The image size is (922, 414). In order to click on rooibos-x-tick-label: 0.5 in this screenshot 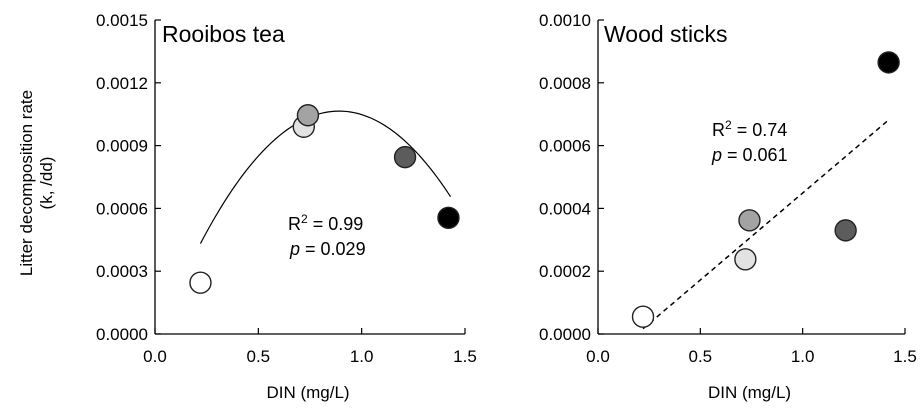, I will do `click(259, 356)`.